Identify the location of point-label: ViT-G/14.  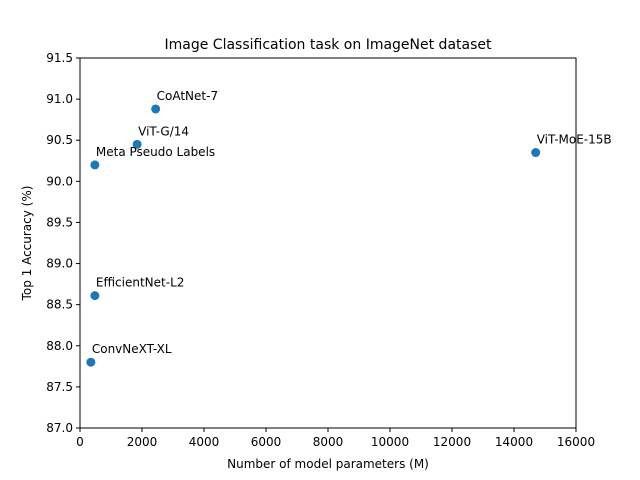
(163, 131).